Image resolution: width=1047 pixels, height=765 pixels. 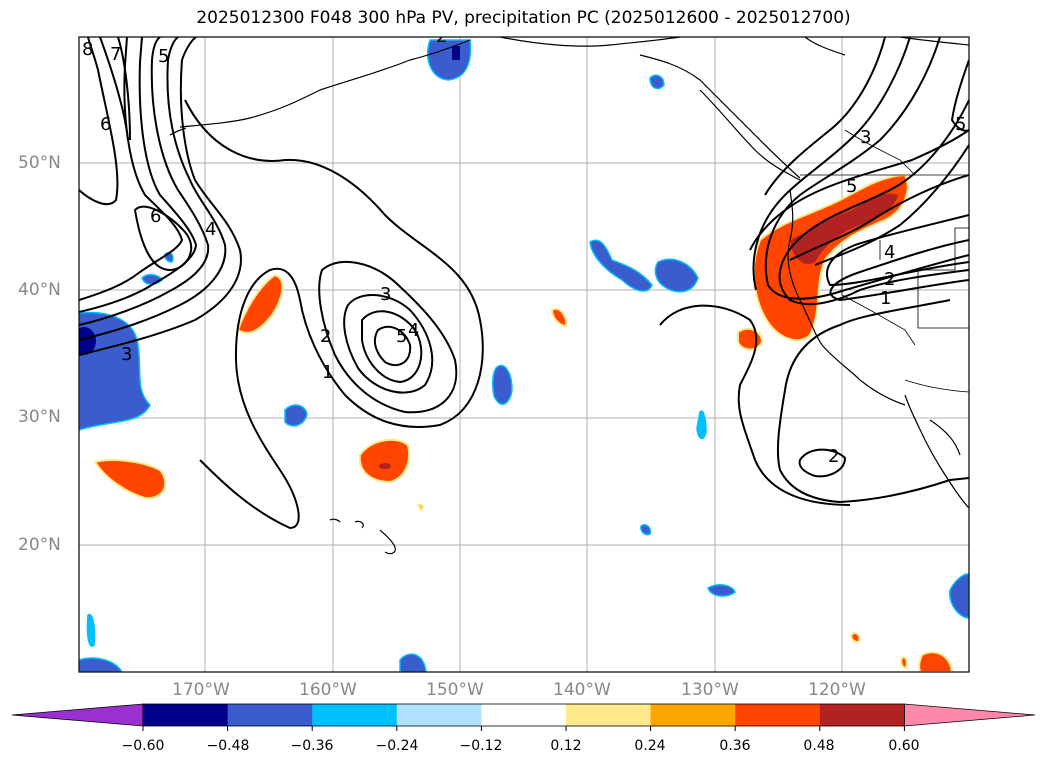 I want to click on contour-label: 7, so click(x=115, y=54).